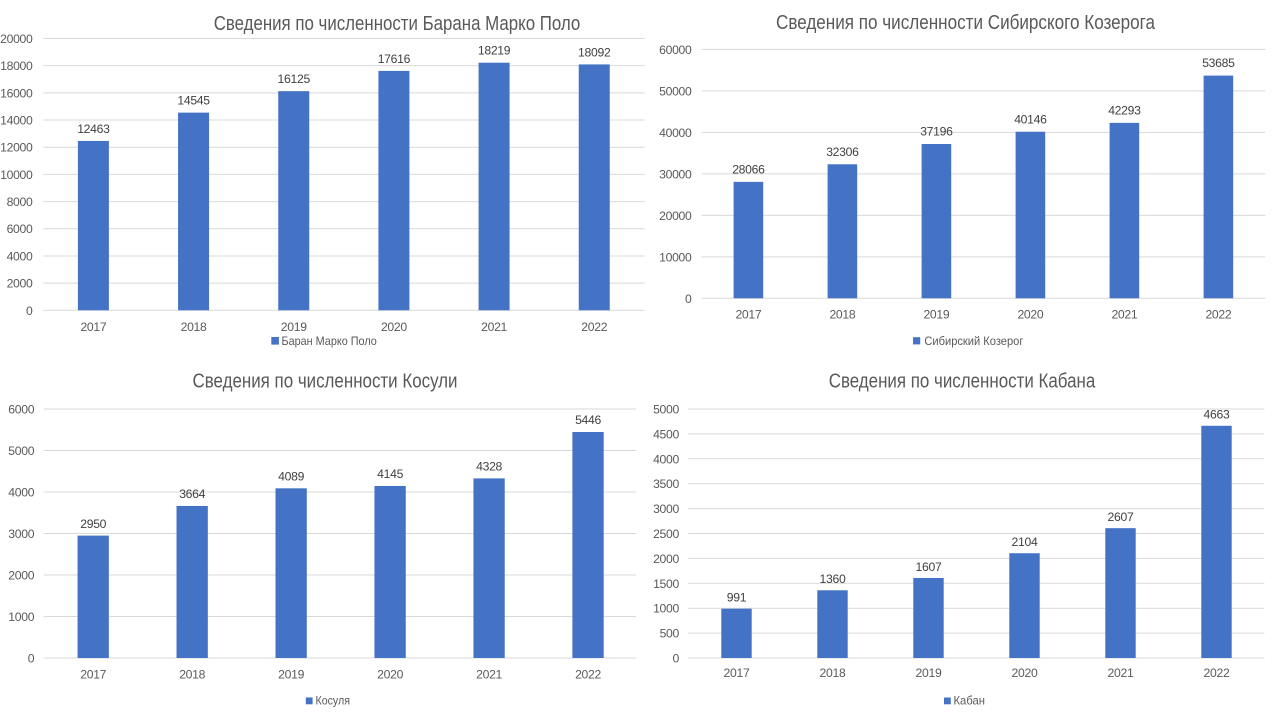 This screenshot has width=1280, height=720. What do you see at coordinates (675, 133) in the screenshot?
I see `svg-text: 40000` at bounding box center [675, 133].